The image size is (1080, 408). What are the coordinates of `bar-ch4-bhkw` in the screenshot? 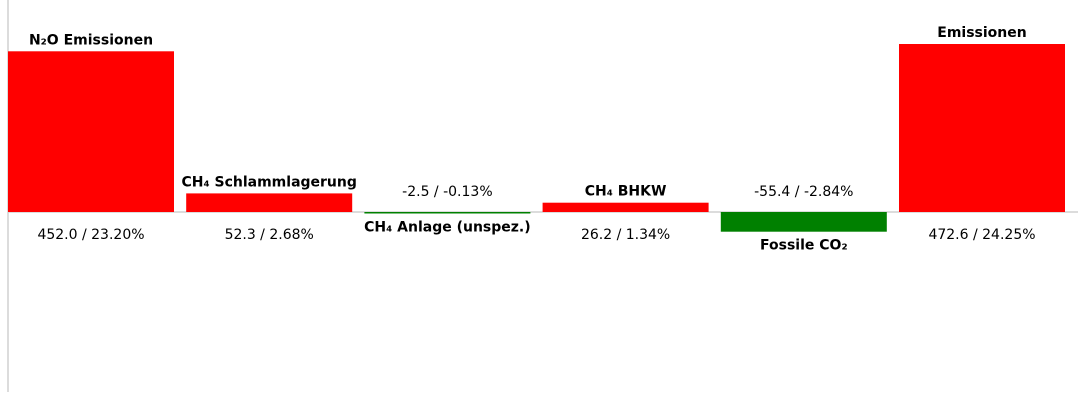 It's located at (625, 207).